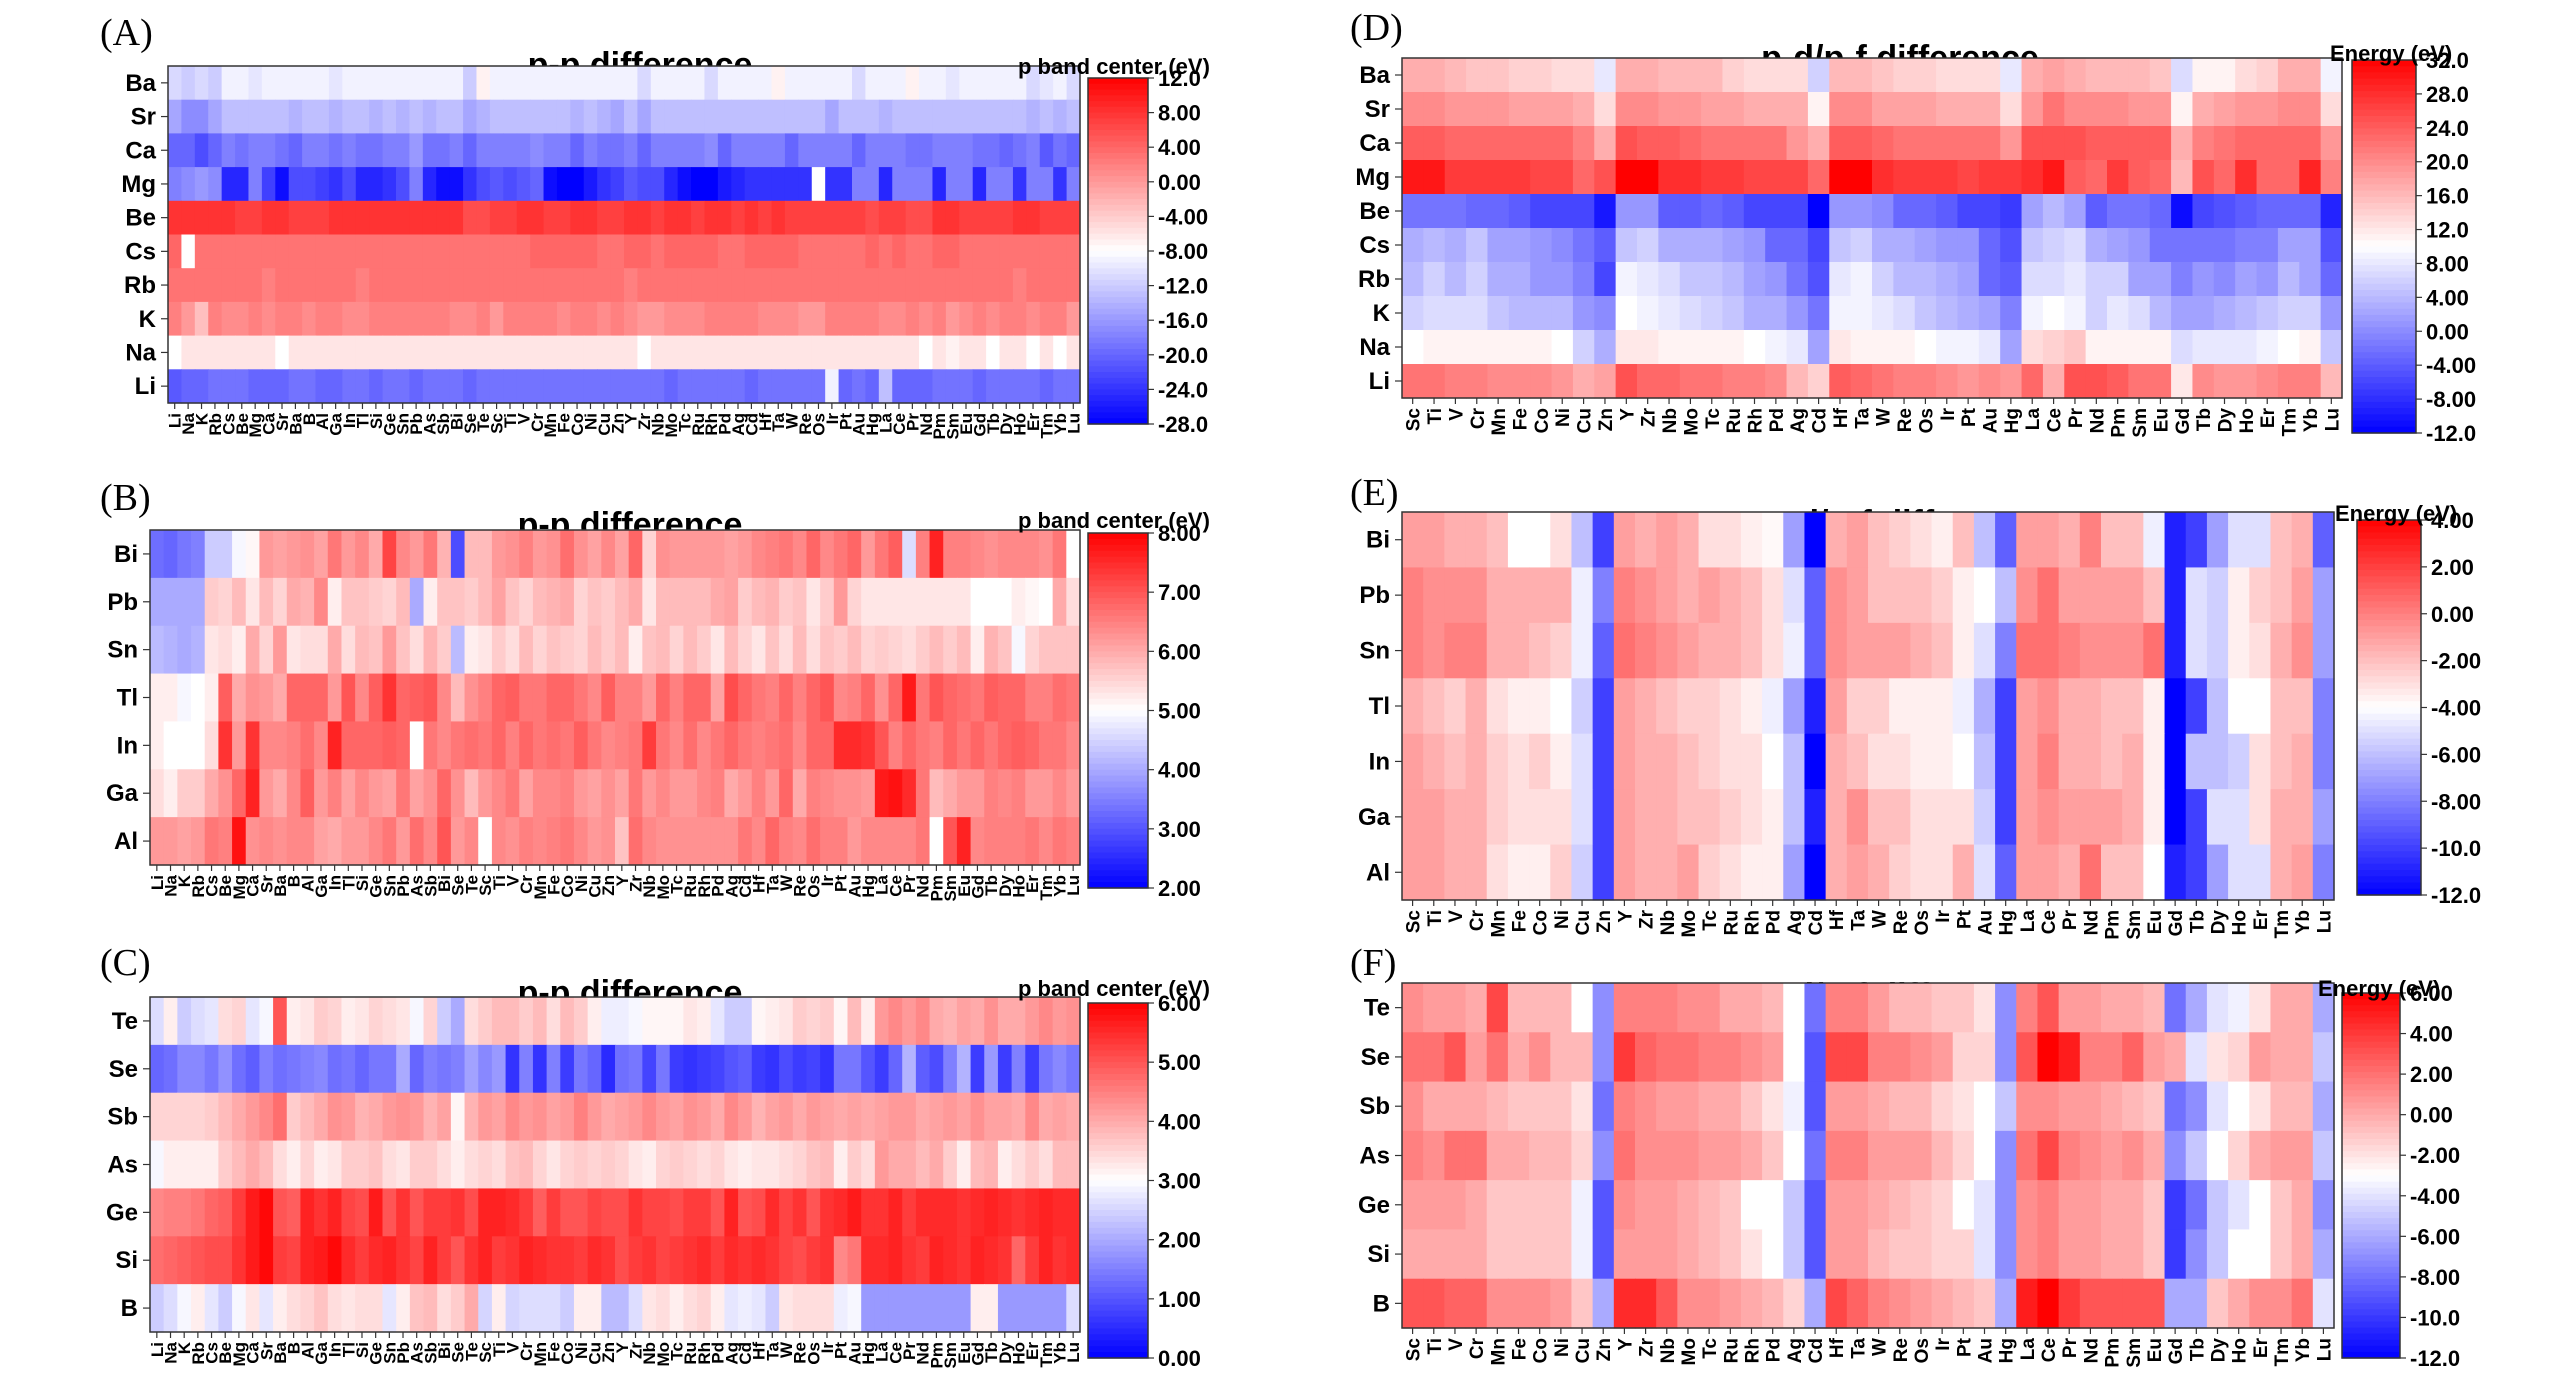 The width and height of the screenshot is (2567, 1377). Describe the element at coordinates (1541, 1350) in the screenshot. I see `x-tick-label: Co` at that location.